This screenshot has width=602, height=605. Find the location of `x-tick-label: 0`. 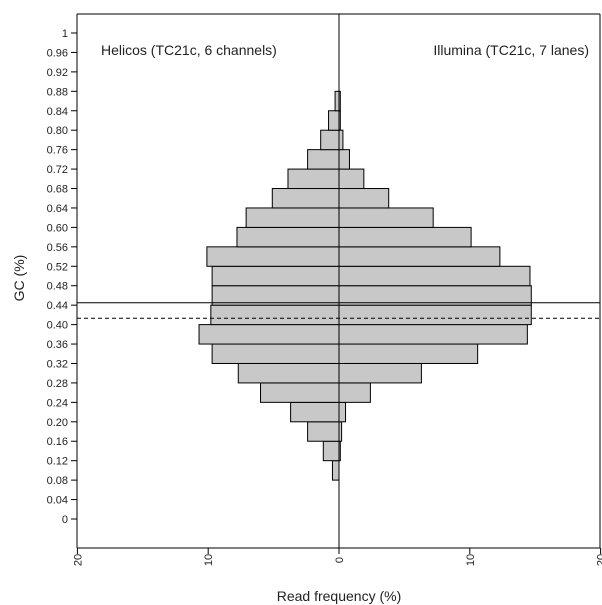

x-tick-label: 0 is located at coordinates (340, 560).